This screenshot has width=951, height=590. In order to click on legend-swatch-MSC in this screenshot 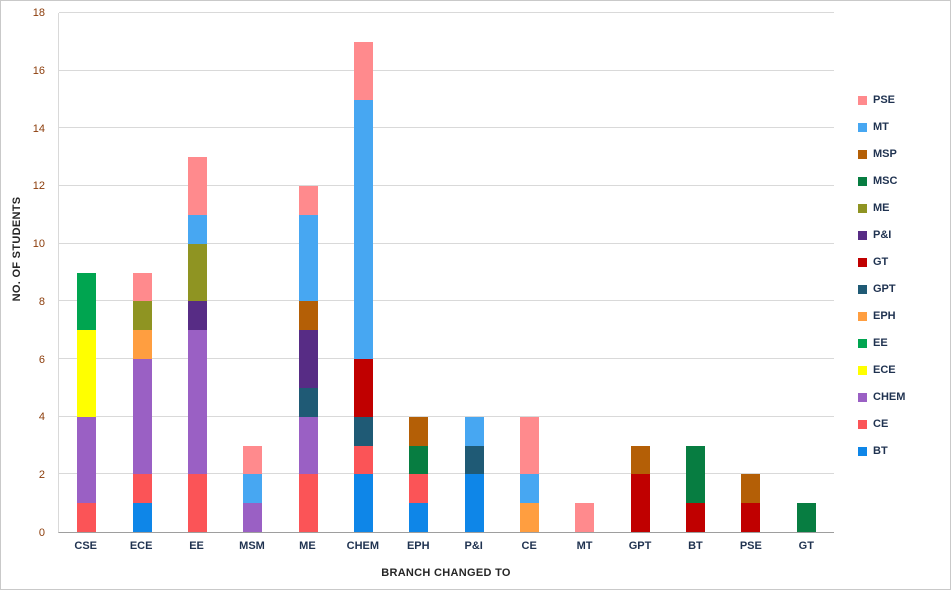, I will do `click(862, 181)`.